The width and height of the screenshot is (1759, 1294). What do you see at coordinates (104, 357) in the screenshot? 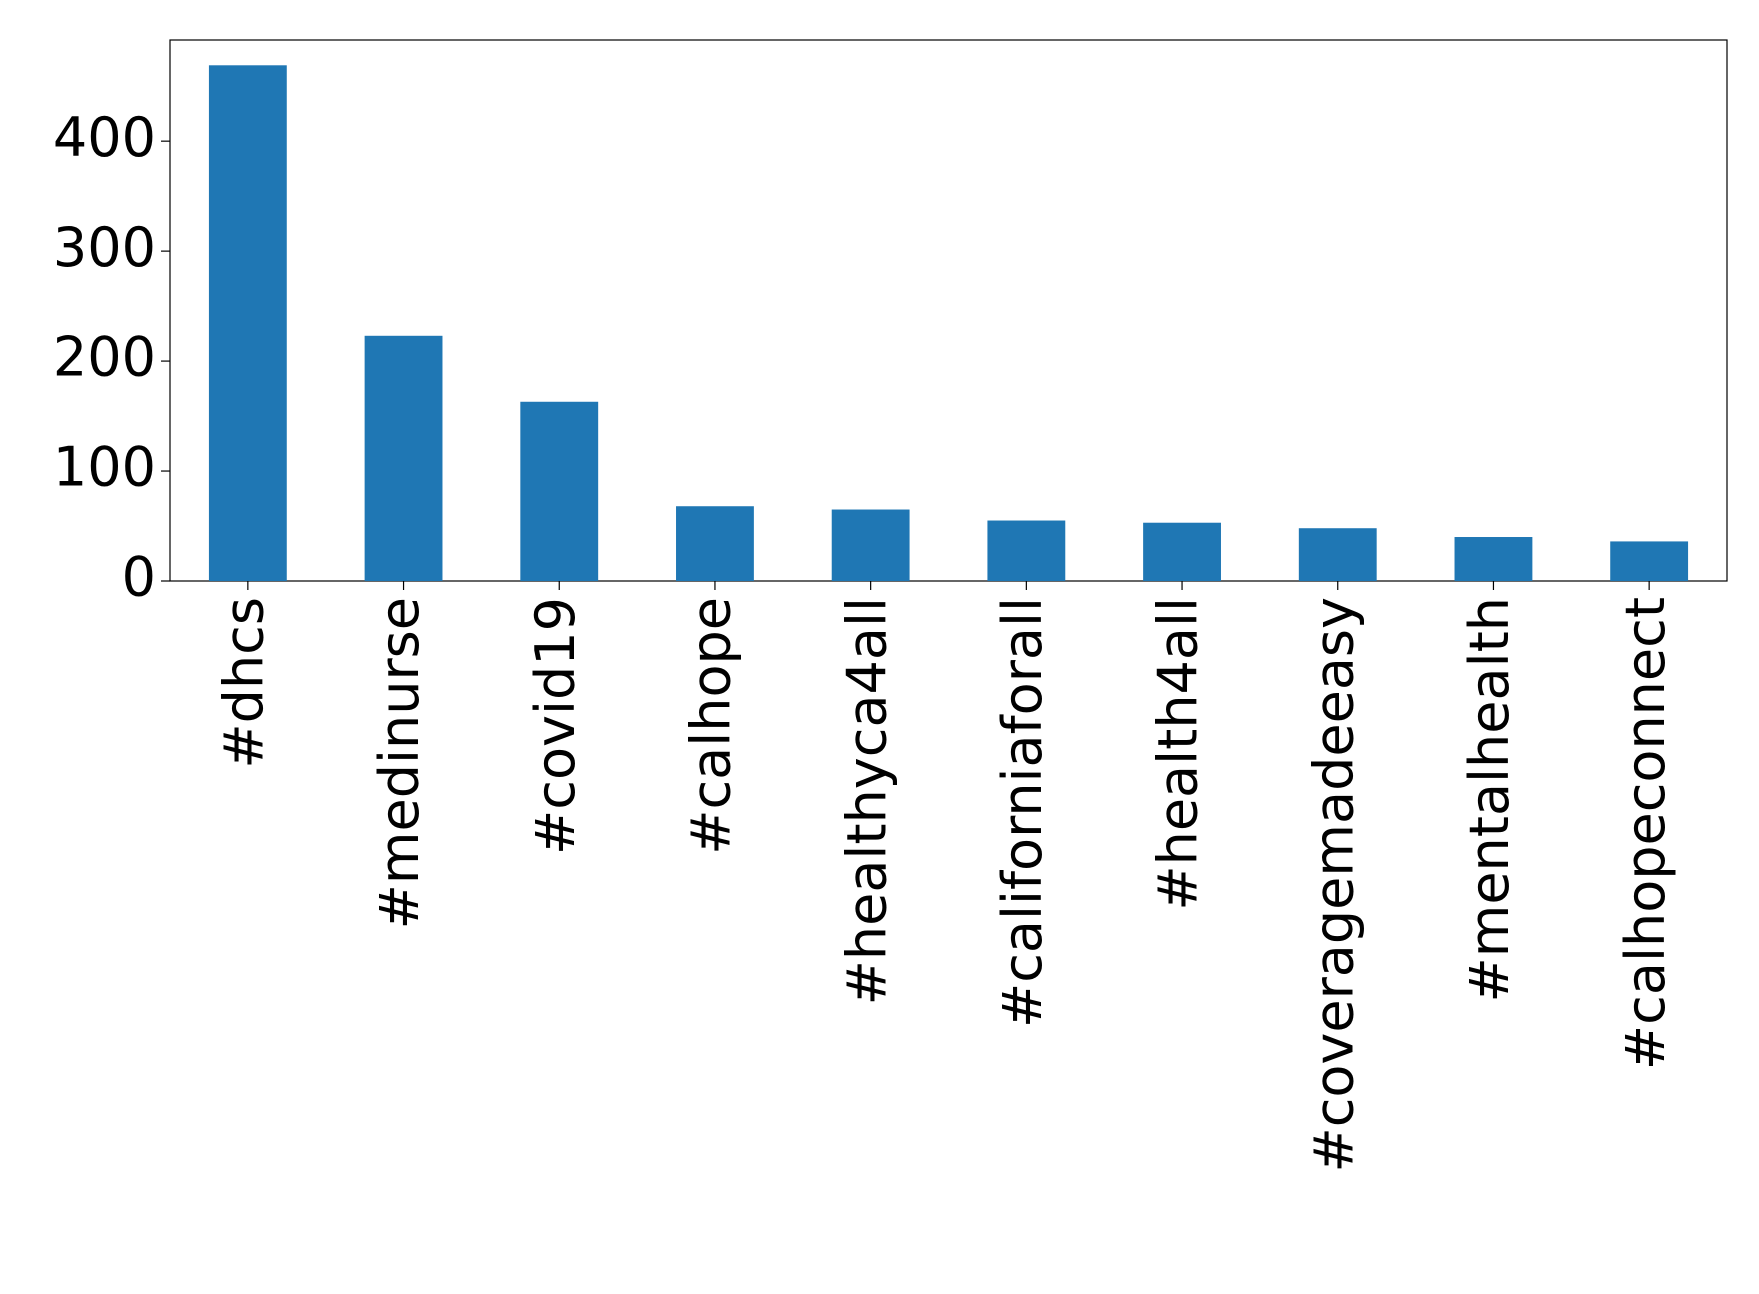
I see `y-tick-label: 200` at bounding box center [104, 357].